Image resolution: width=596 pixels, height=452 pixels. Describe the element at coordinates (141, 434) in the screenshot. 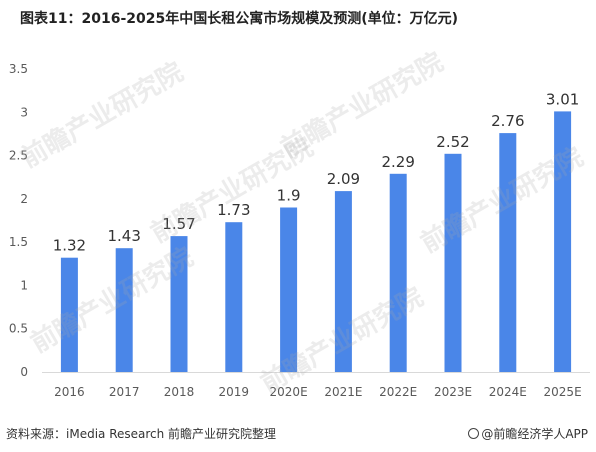

I see `source-note: 资料来源：iMedia Research 前瞻产业研究院整理` at that location.